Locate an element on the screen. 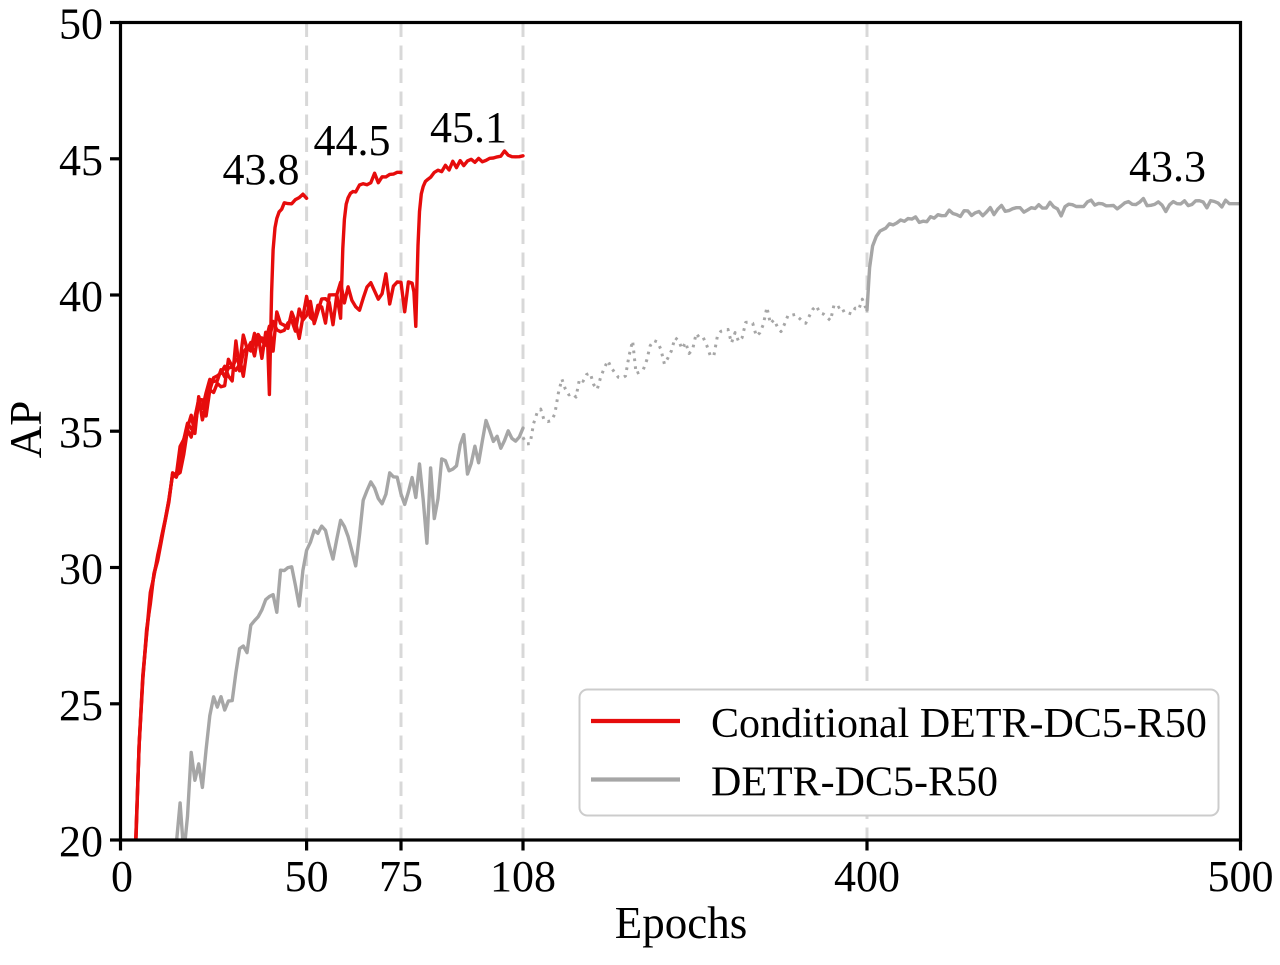 The width and height of the screenshot is (1280, 965). svg-text: 20 is located at coordinates (81, 841).